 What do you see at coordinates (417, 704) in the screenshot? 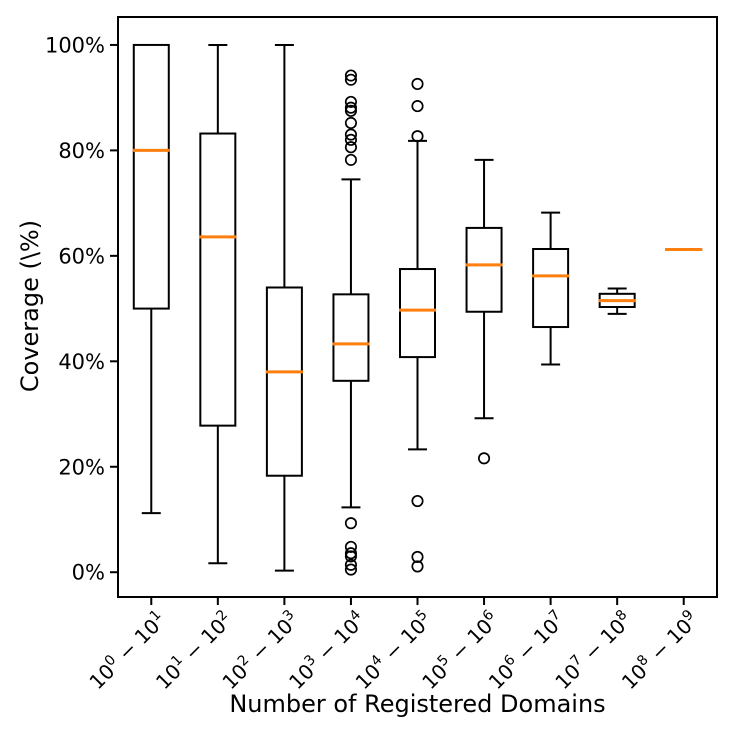
I see `x-axis-label: Number of Registered Domains` at bounding box center [417, 704].